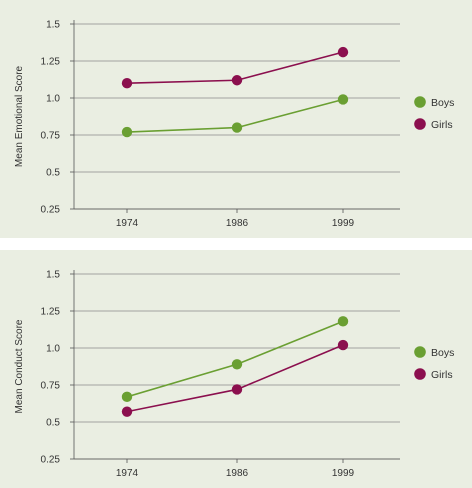 The height and width of the screenshot is (488, 472). Describe the element at coordinates (19, 116) in the screenshot. I see `y-axis-title: Mean Emotional Score` at that location.